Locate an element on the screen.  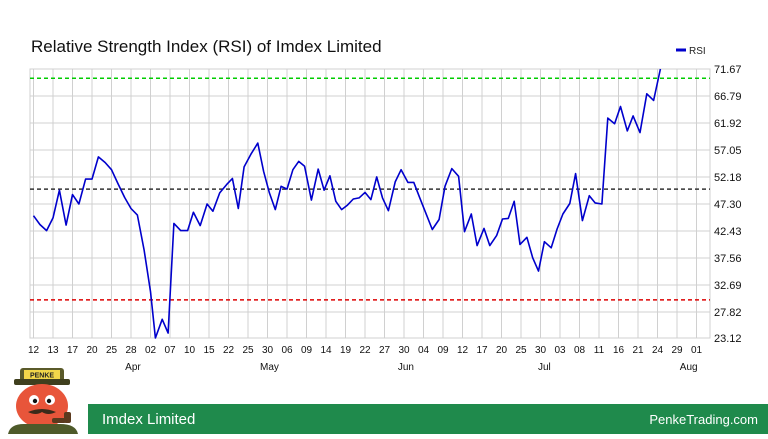
y-tick-label: 66.79 is located at coordinates (728, 97).